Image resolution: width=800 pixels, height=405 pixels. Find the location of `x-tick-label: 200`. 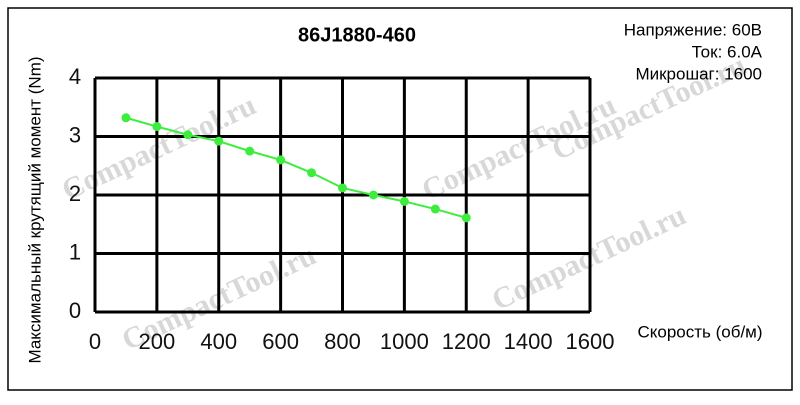

x-tick-label: 200 is located at coordinates (157, 341).